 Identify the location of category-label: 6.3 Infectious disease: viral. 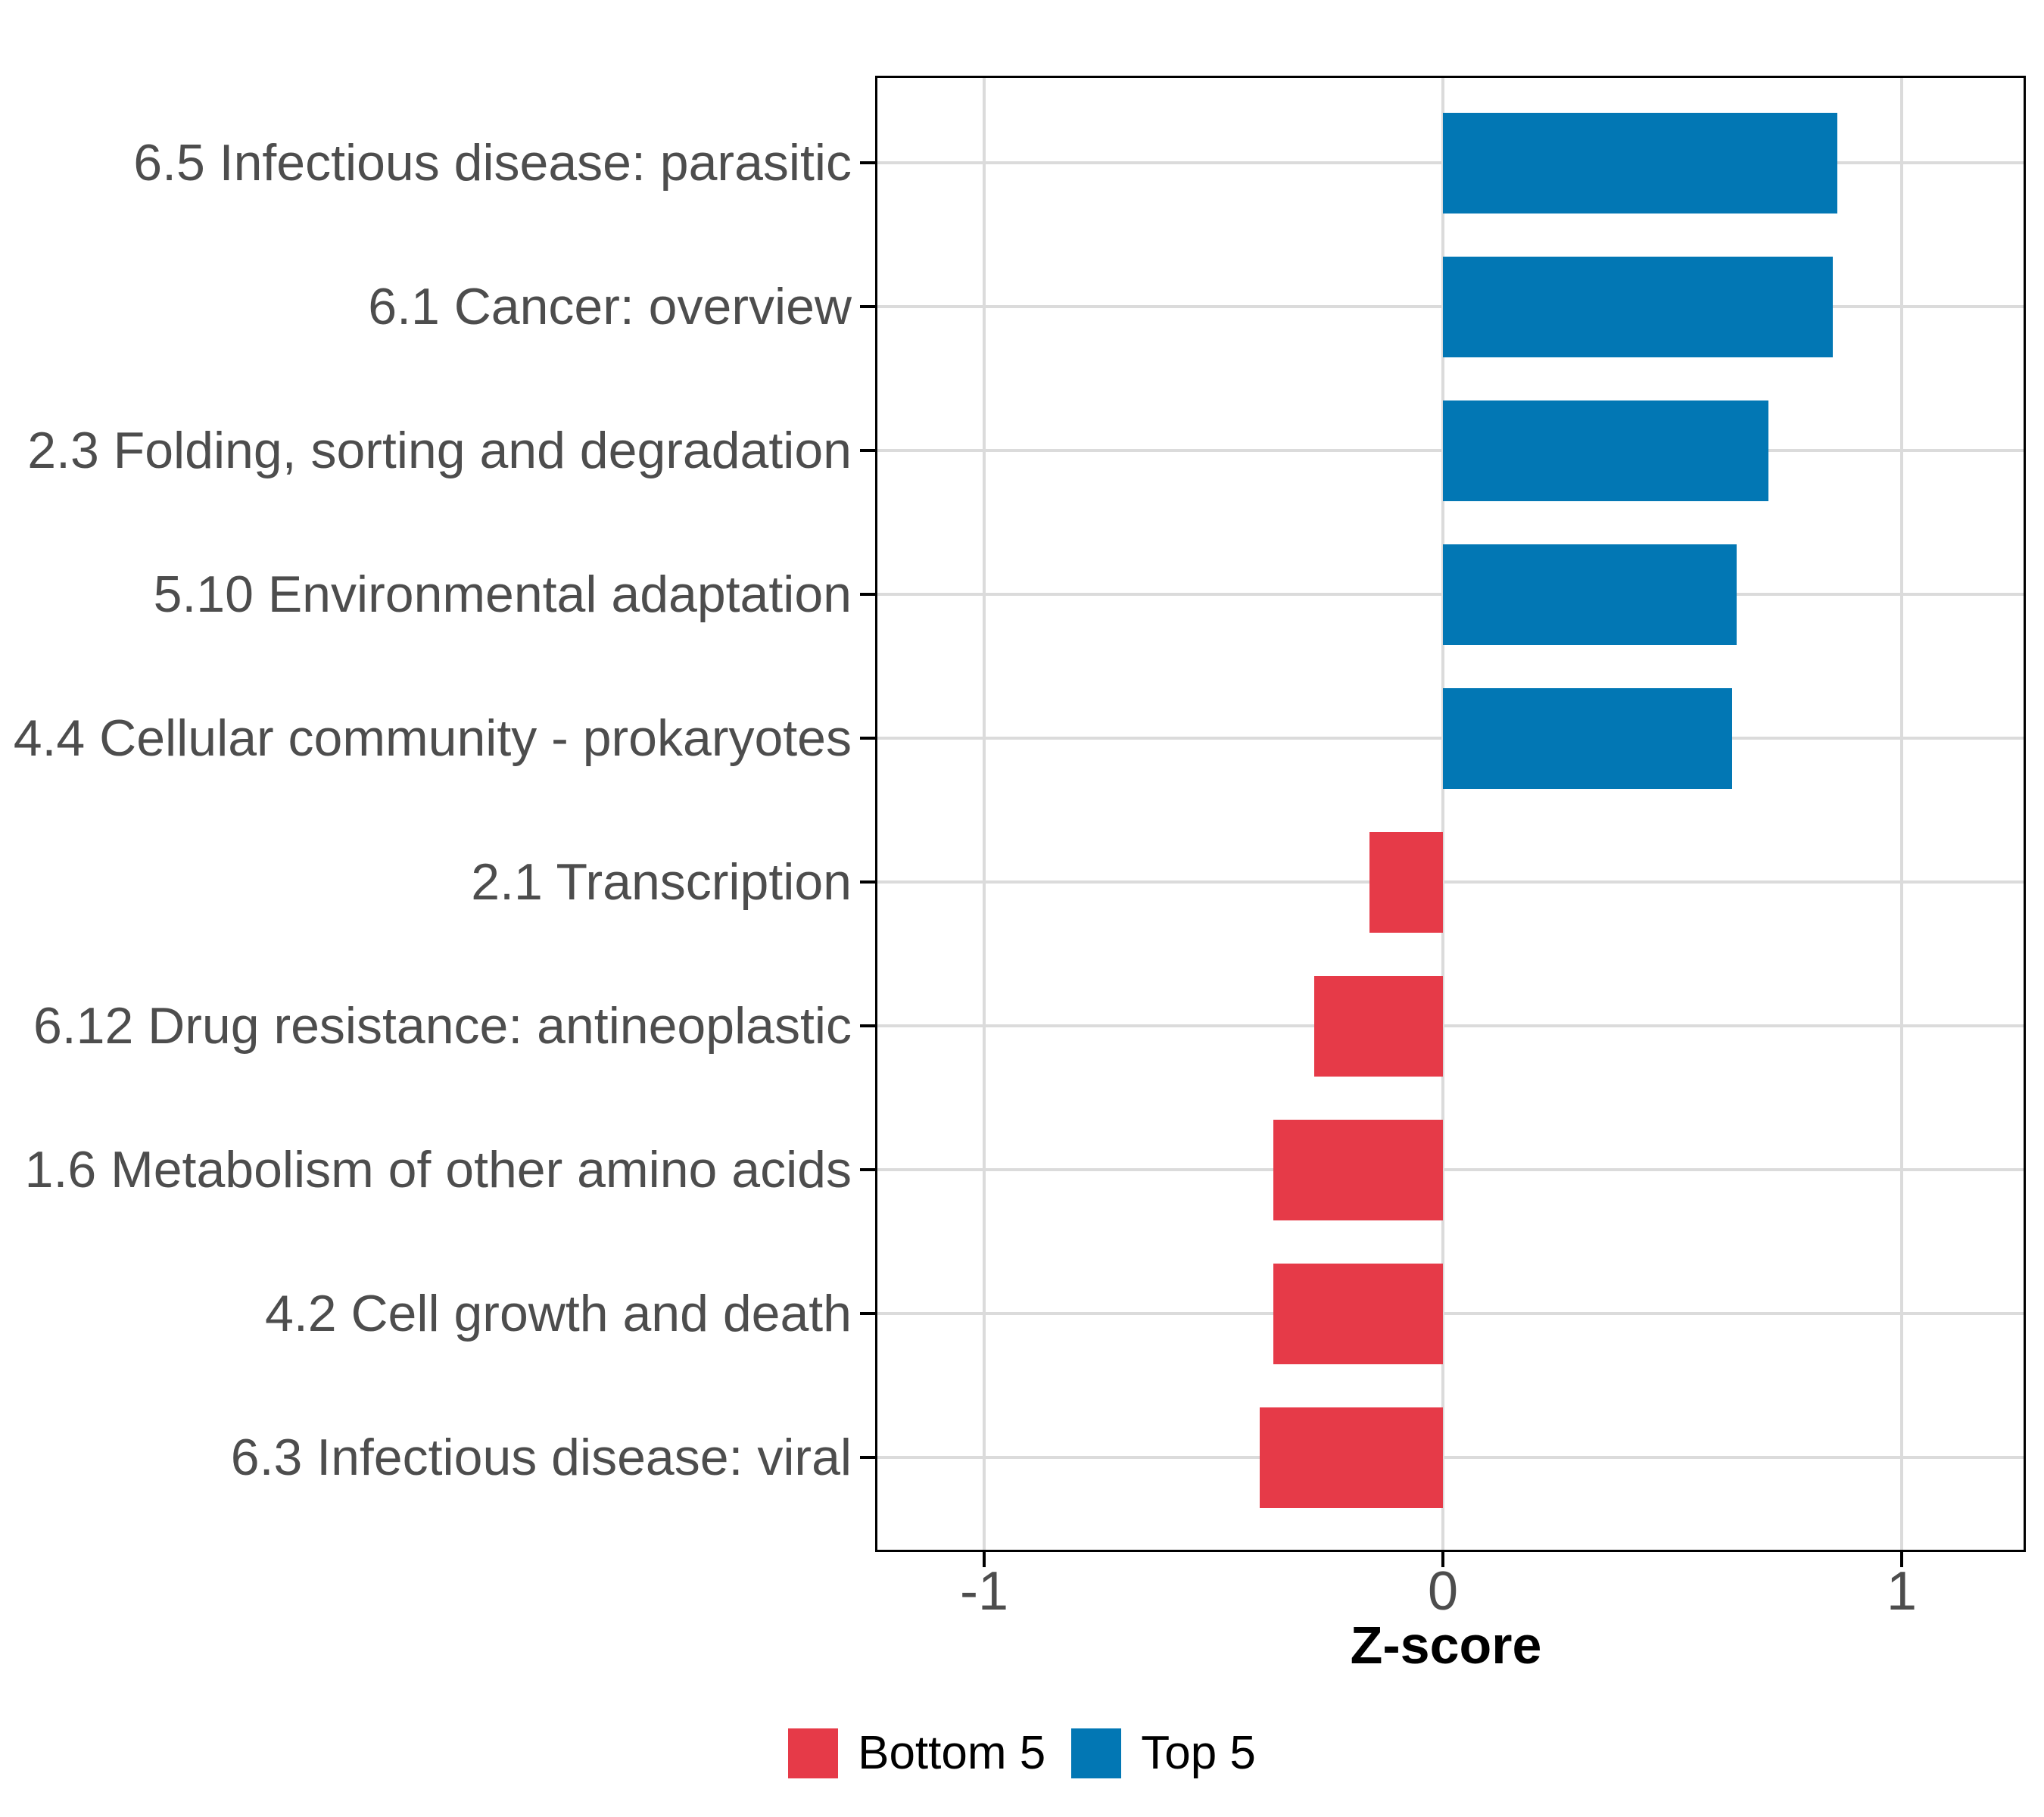
(541, 1457).